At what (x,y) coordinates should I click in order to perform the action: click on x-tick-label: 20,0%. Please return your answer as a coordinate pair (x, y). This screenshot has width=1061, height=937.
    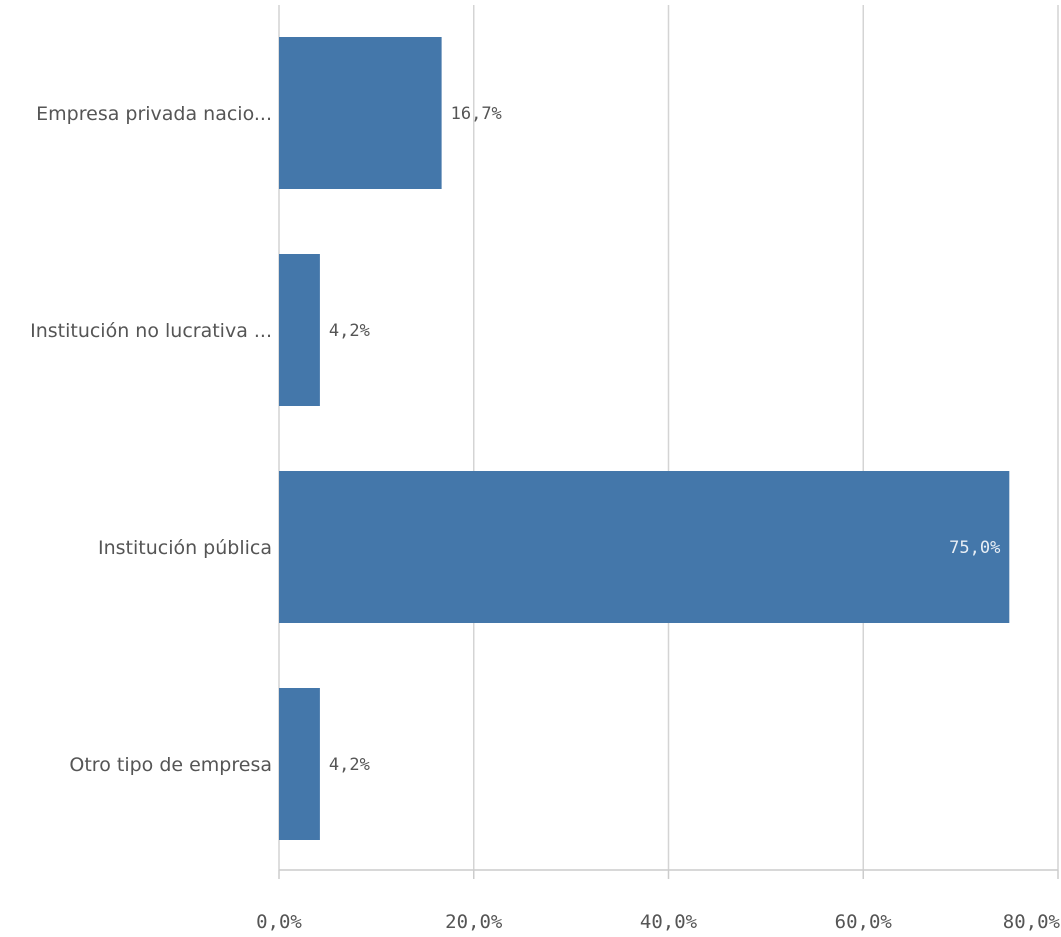
    Looking at the image, I should click on (474, 922).